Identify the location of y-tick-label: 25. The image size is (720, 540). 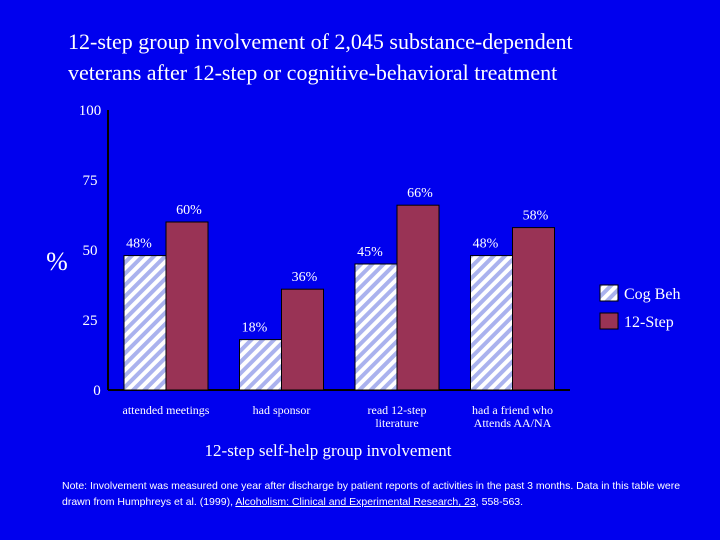
(90, 321).